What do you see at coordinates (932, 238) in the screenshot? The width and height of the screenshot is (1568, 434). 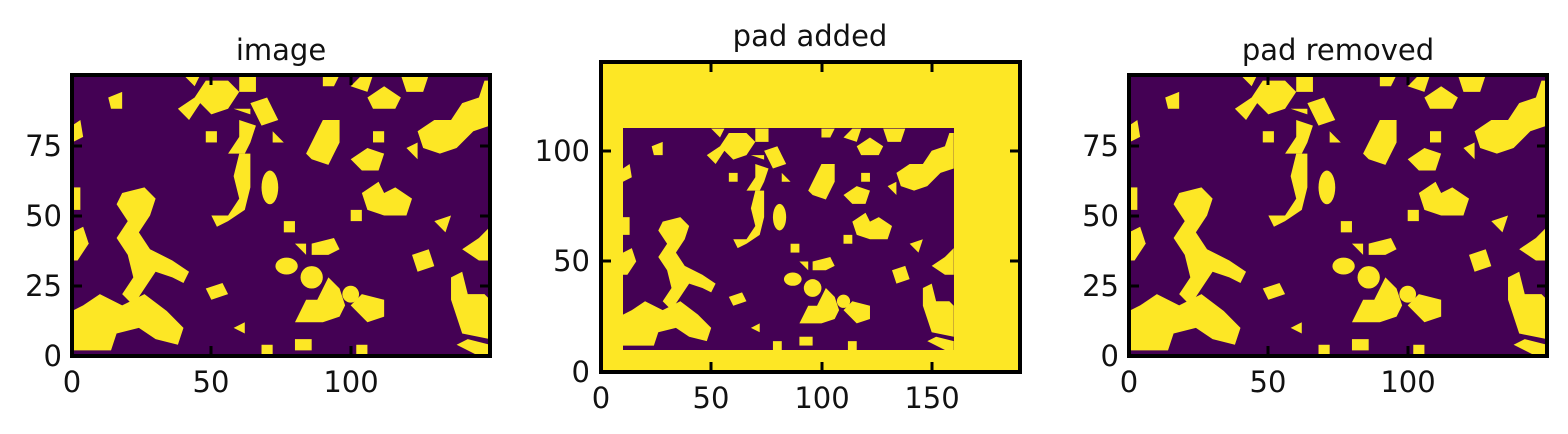 I see `x-tick: 150` at bounding box center [932, 238].